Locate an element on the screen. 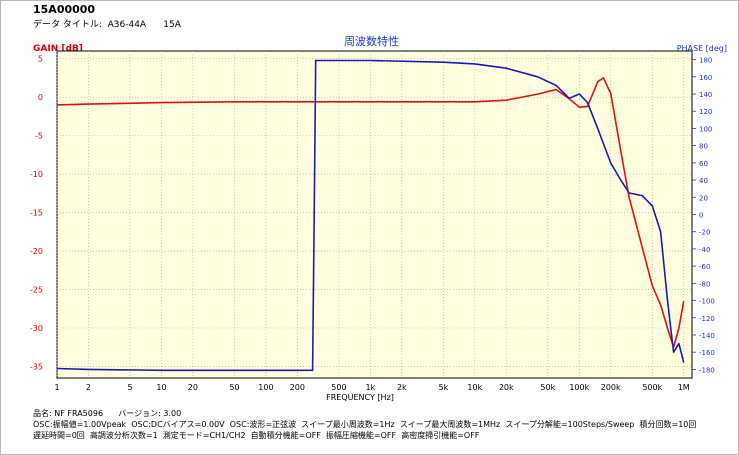  phase-tick-label: -80 is located at coordinates (704, 284).